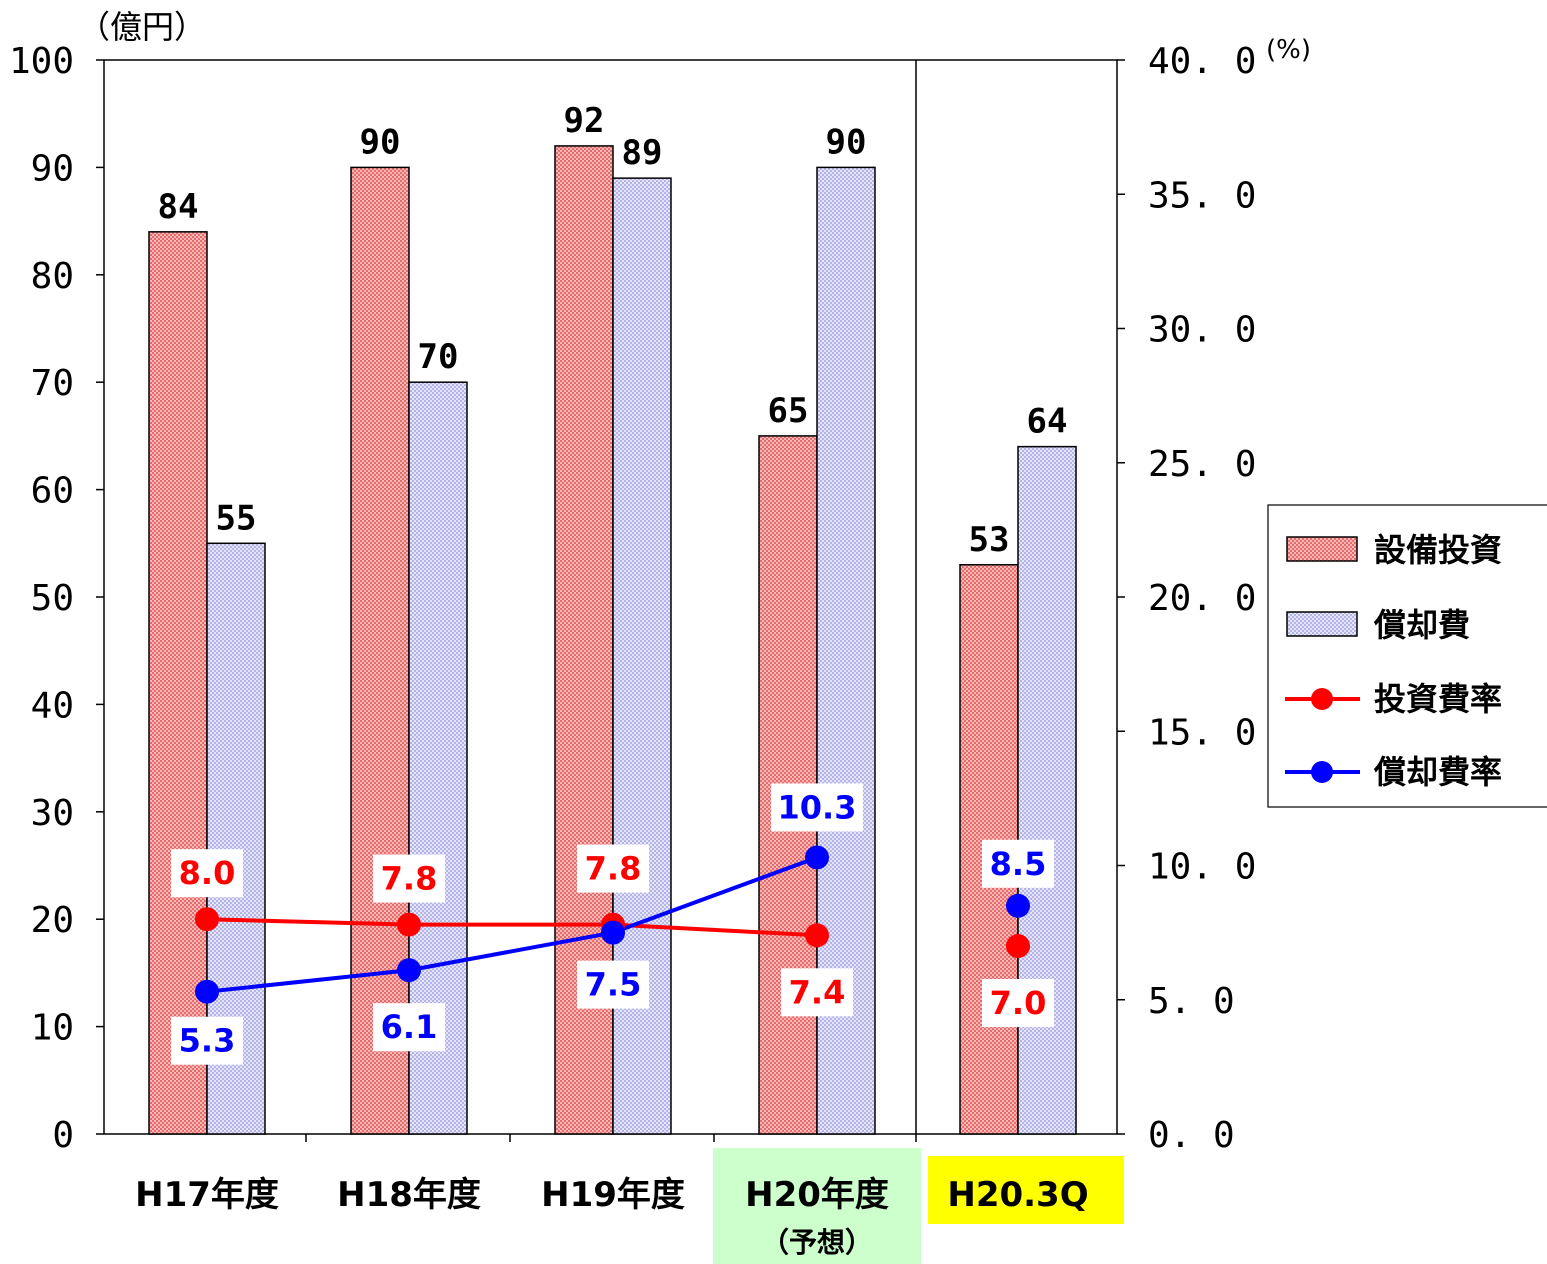 The width and height of the screenshot is (1547, 1264). What do you see at coordinates (41, 61) in the screenshot?
I see `left-axis-tick-label: 100` at bounding box center [41, 61].